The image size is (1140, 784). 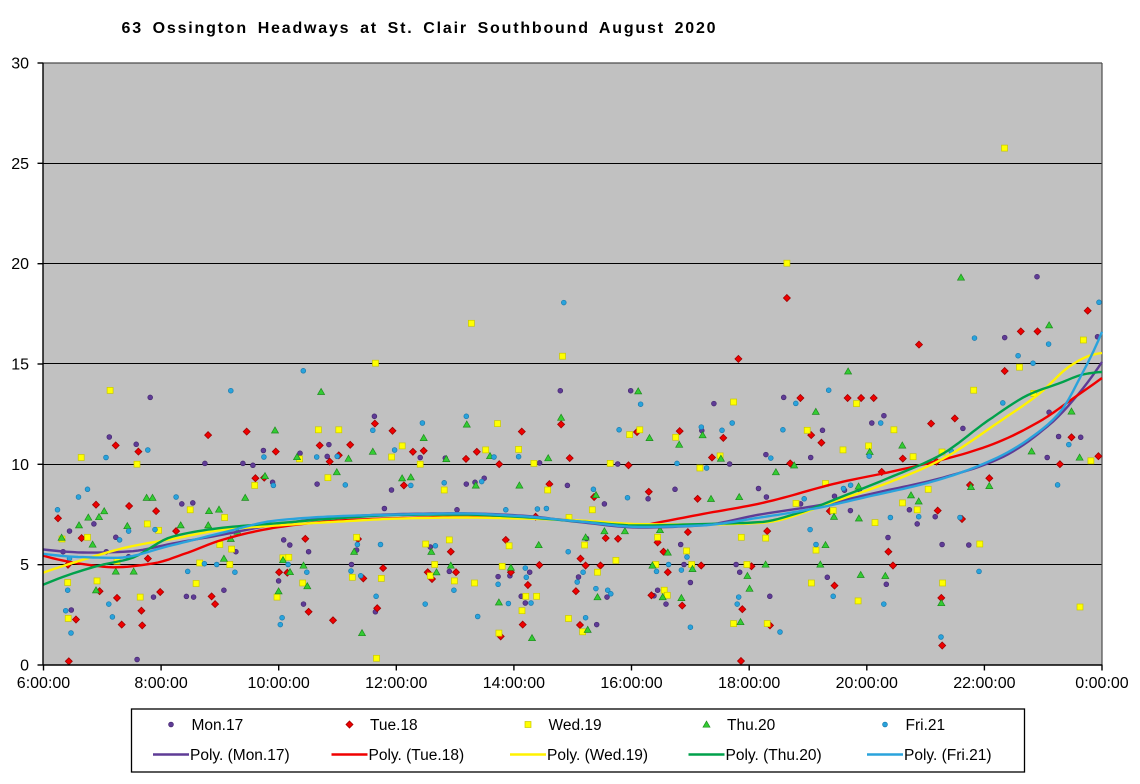 What do you see at coordinates (218, 725) in the screenshot?
I see `svg-text: Mon.17` at bounding box center [218, 725].